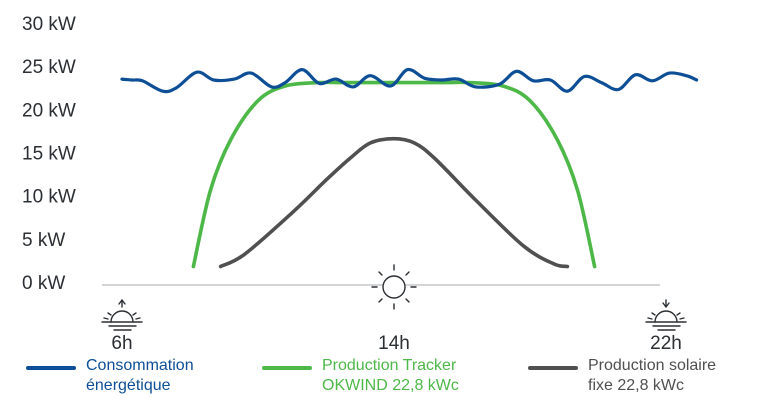  I want to click on legend-line: fixe 22,8 kWc, so click(636, 385).